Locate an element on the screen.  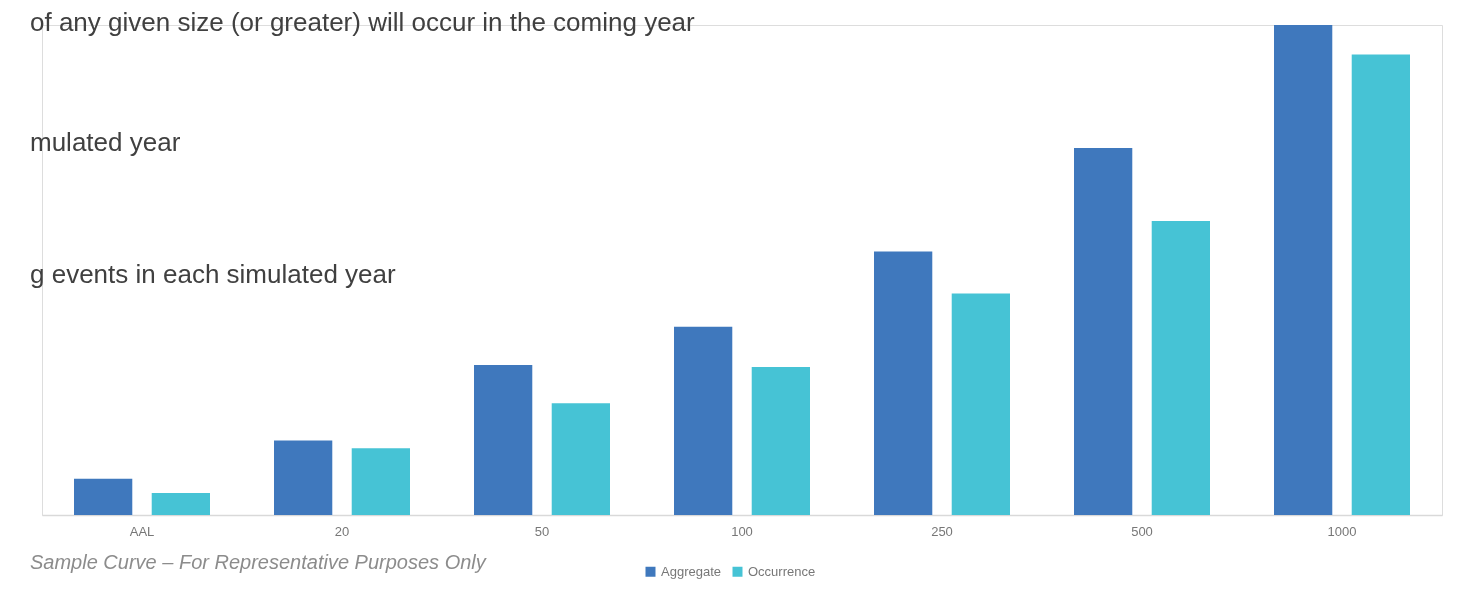
annotation: g events in each simulated year is located at coordinates (213, 274).